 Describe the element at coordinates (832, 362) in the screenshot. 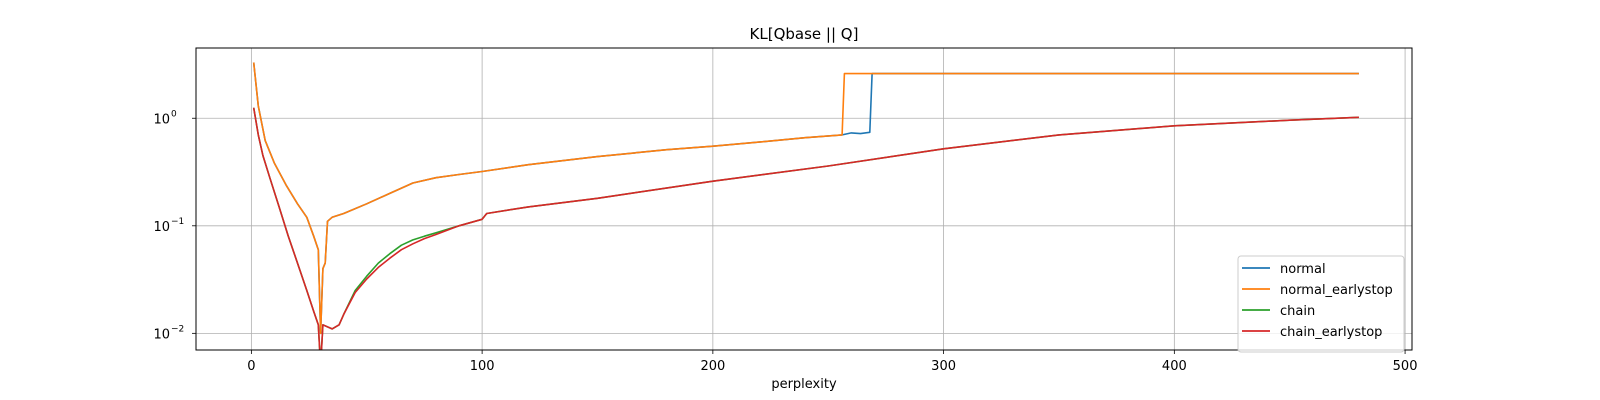

I see `x-axis: 0 100 200 300 400 500` at that location.